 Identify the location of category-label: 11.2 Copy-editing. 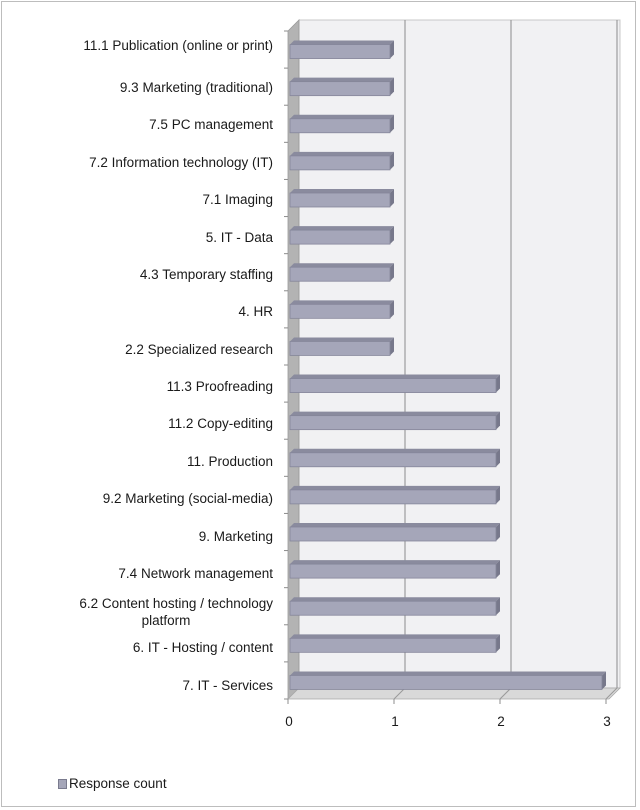
(220, 423).